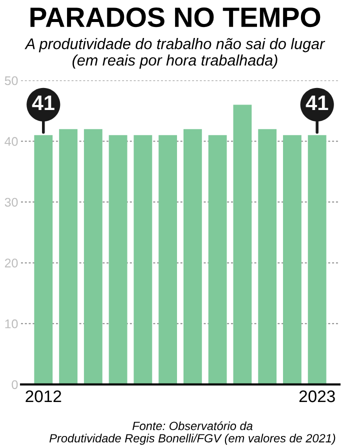 This screenshot has height=447, width=350. What do you see at coordinates (11, 323) in the screenshot?
I see `y-tick-label: 10` at bounding box center [11, 323].